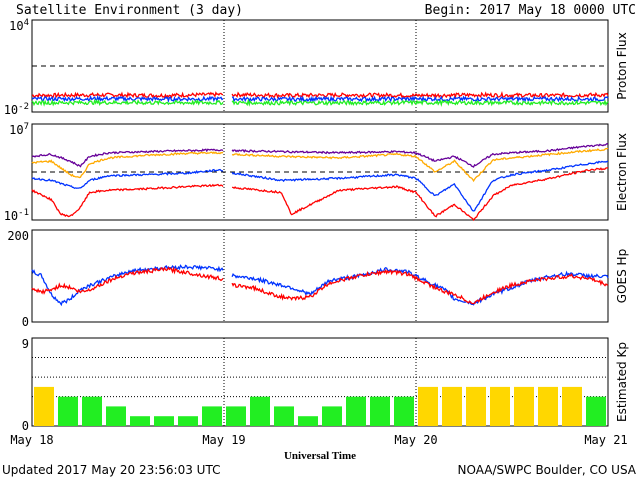  What do you see at coordinates (25, 426) in the screenshot?
I see `kp-bottom-tick: 0` at bounding box center [25, 426].